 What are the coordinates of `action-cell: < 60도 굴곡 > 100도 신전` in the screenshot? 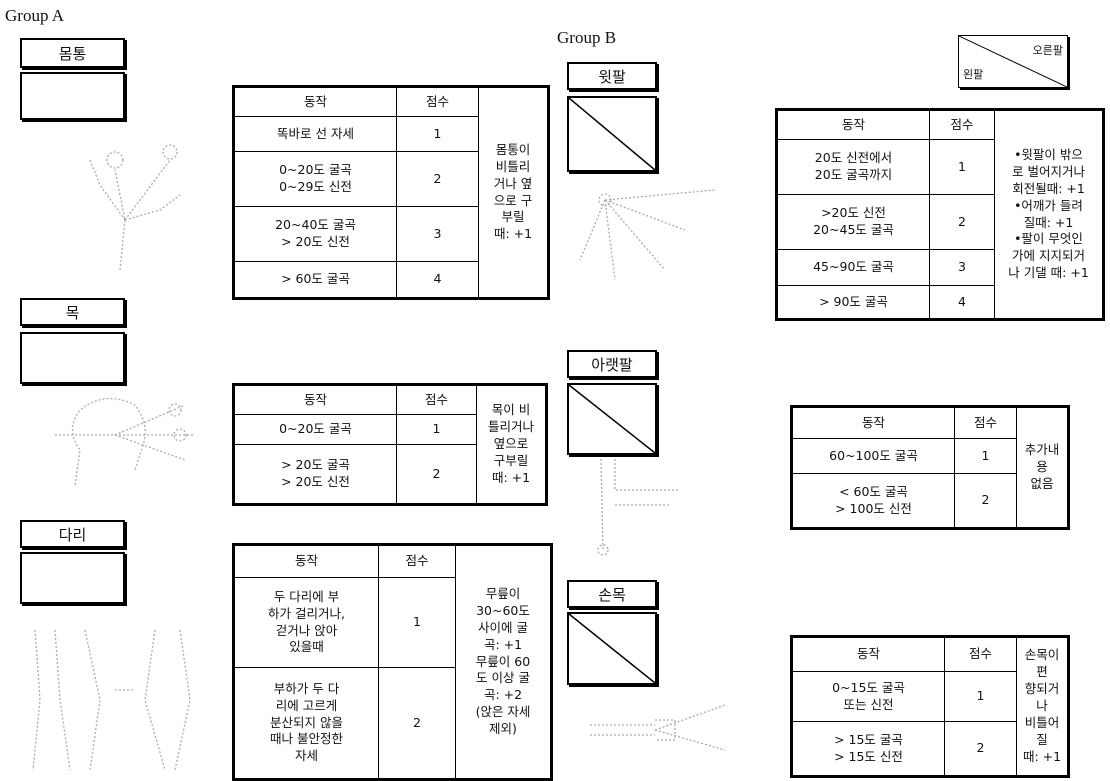 It's located at (873, 501).